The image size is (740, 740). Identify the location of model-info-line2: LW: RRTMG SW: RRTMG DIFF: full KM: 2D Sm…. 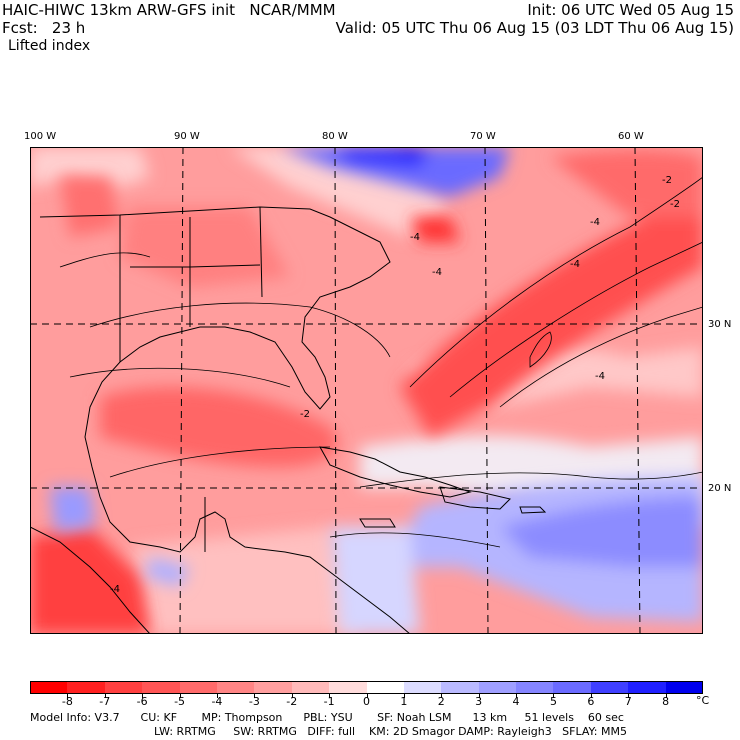
(390, 731).